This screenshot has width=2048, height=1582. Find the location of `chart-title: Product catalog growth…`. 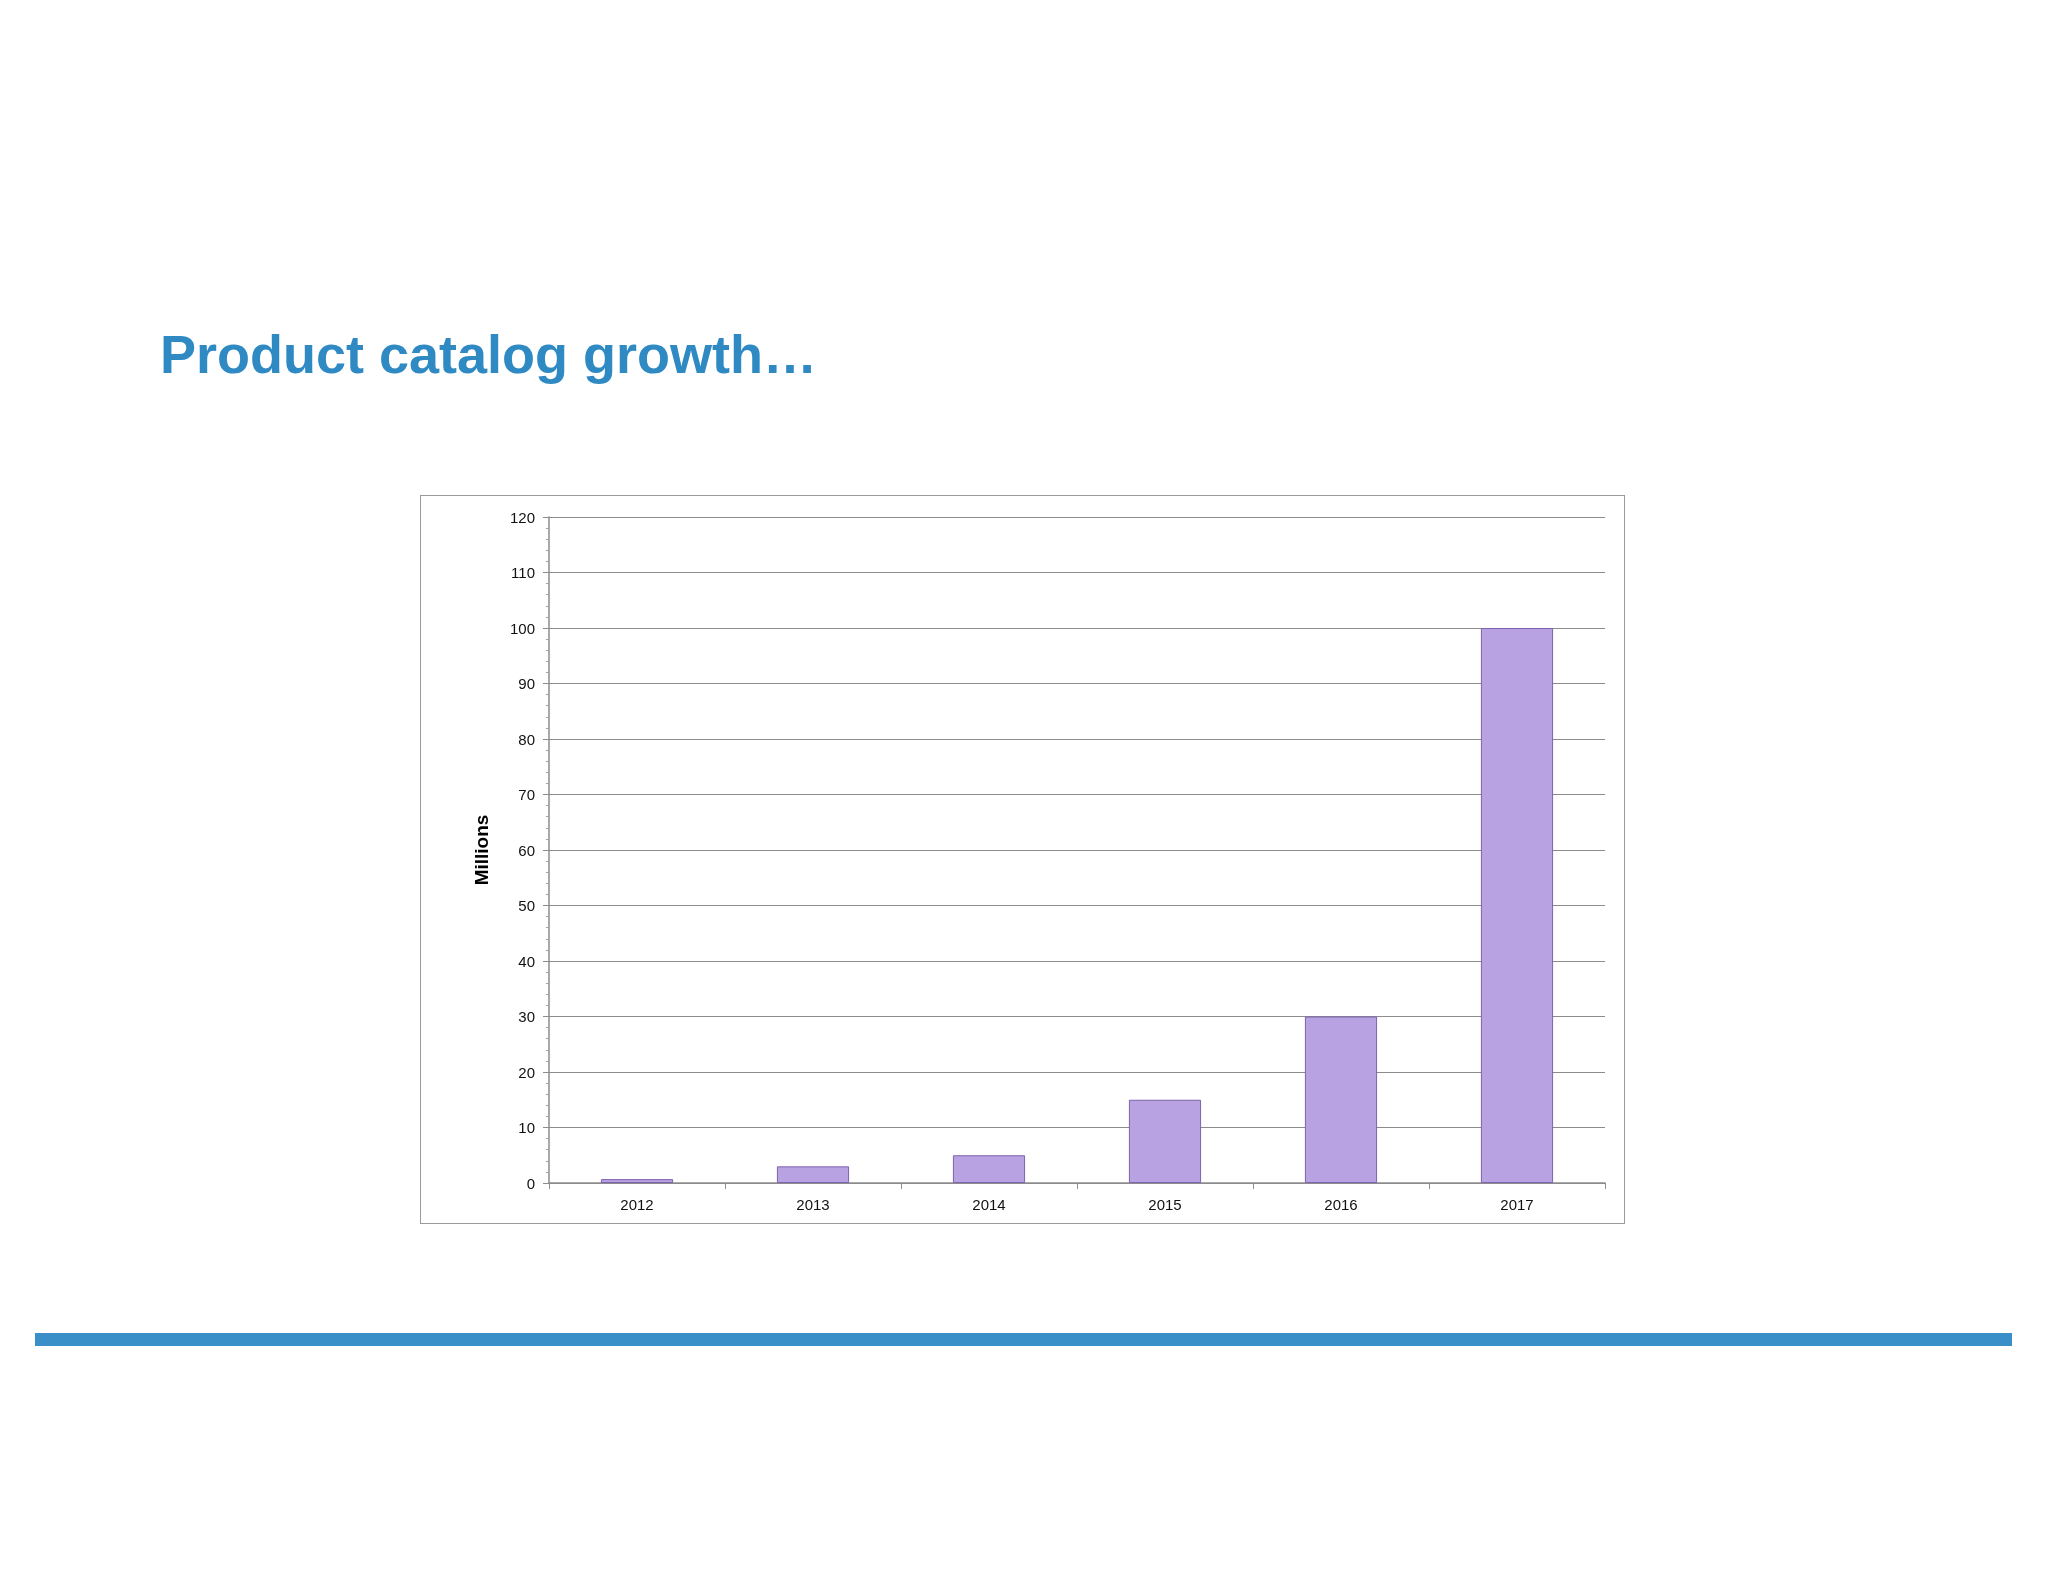

chart-title: Product catalog growth… is located at coordinates (489, 354).